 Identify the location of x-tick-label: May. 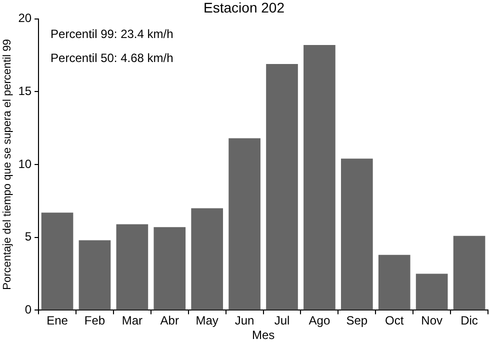
(207, 321).